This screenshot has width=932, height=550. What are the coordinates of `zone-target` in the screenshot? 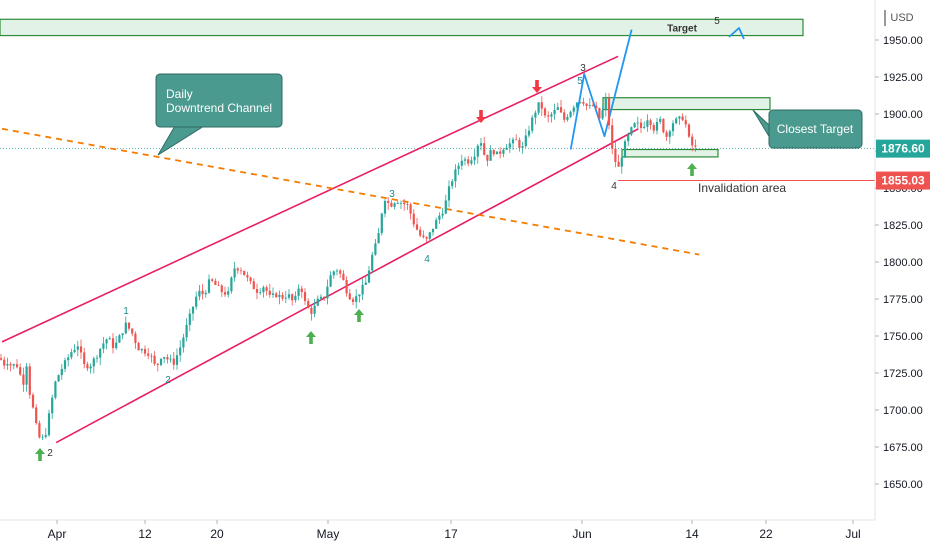 It's located at (402, 27).